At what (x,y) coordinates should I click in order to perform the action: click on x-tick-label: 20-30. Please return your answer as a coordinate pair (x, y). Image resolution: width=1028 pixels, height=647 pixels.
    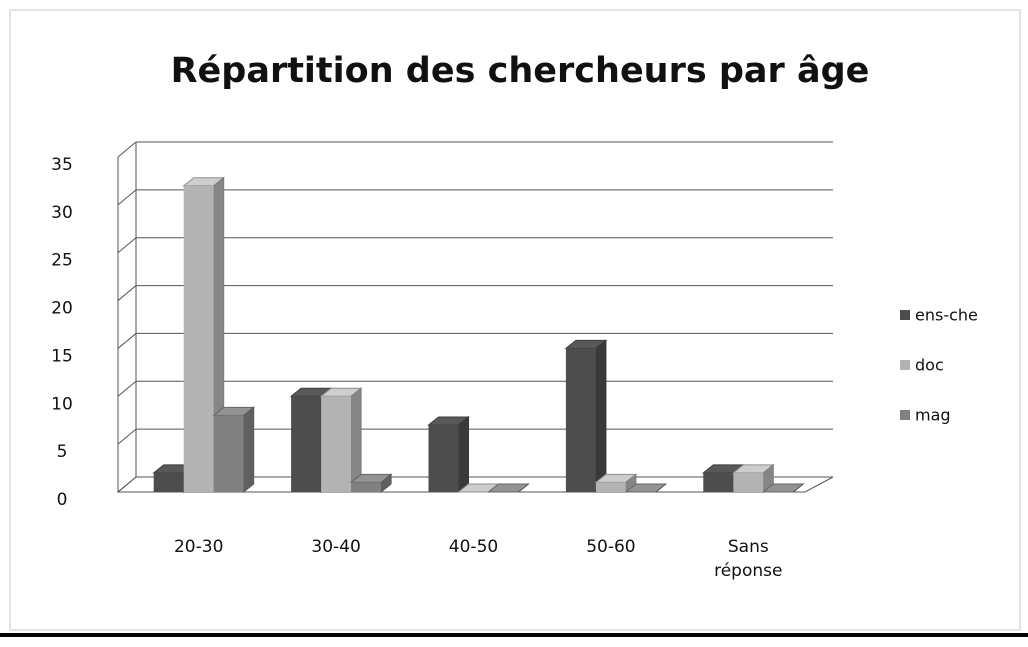
    Looking at the image, I should click on (198, 547).